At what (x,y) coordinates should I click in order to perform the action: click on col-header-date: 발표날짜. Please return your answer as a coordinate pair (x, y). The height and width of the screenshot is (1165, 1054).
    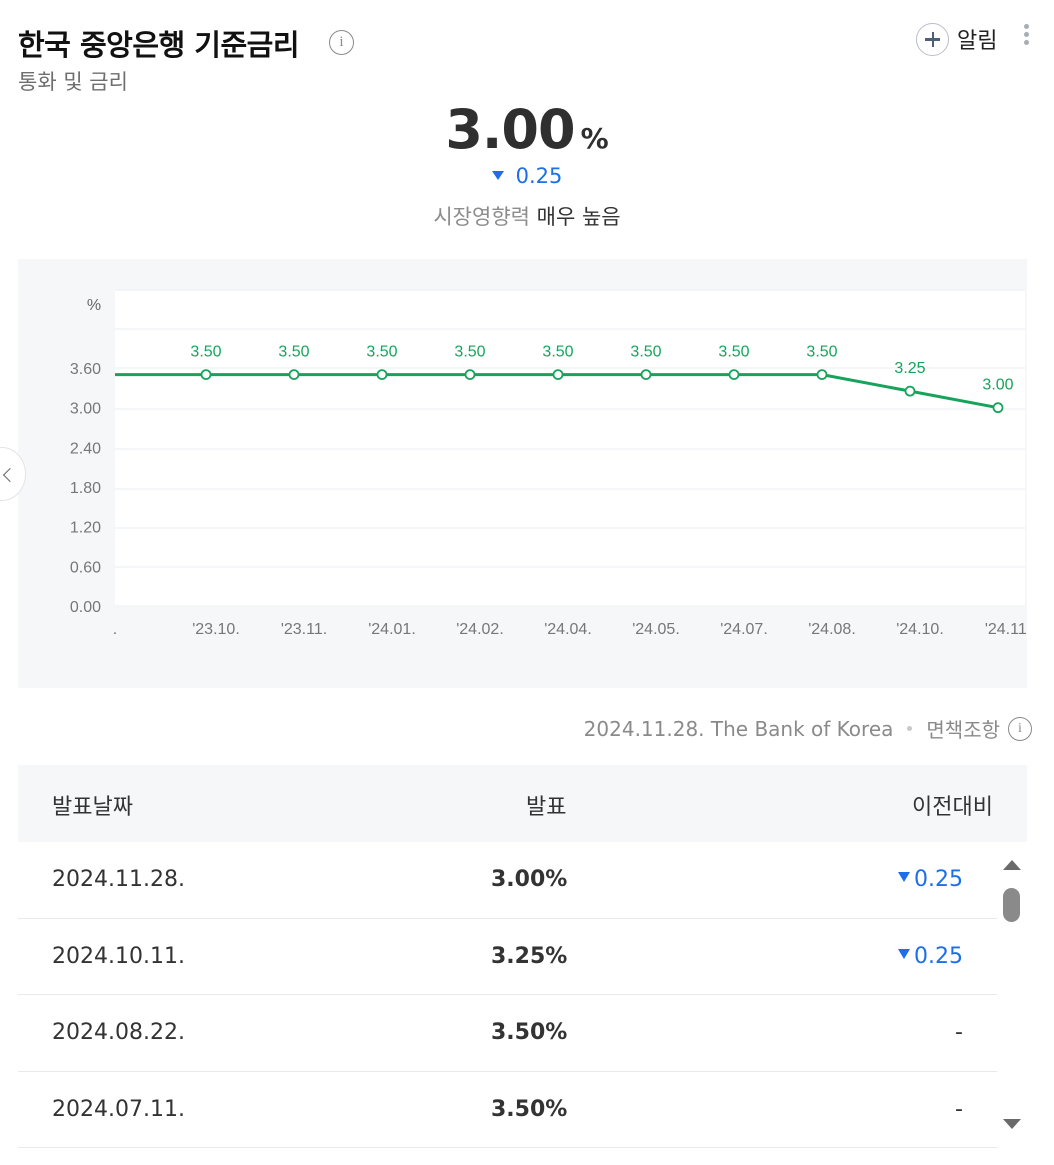
    Looking at the image, I should click on (92, 807).